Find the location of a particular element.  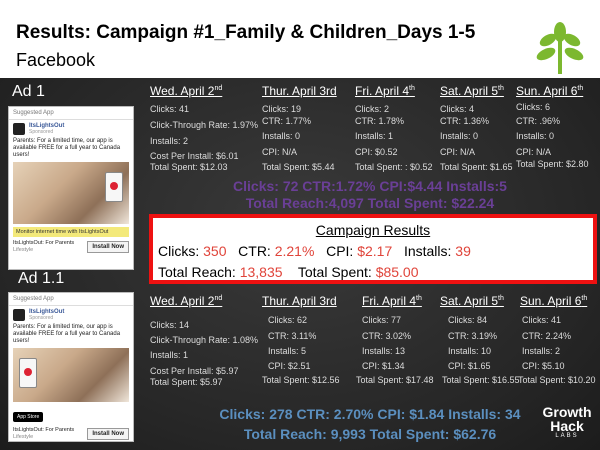

app-store-badge: App Store is located at coordinates (28, 417).